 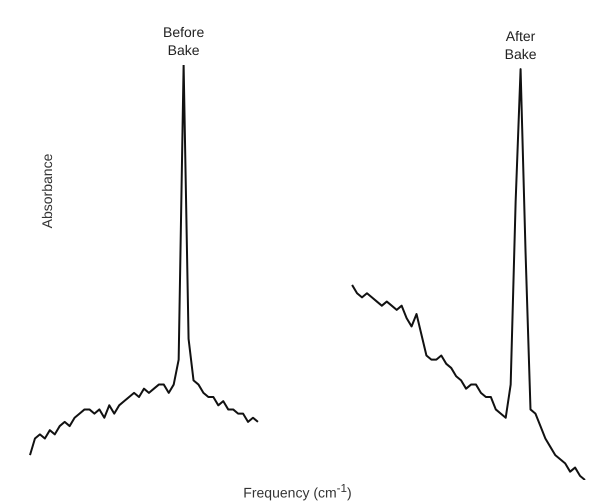 I want to click on series-label: After Bake, so click(x=520, y=45).